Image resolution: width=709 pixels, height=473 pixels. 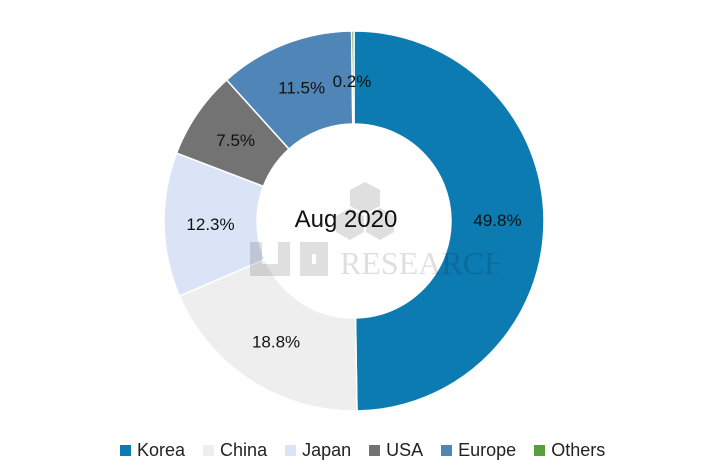 What do you see at coordinates (244, 449) in the screenshot?
I see `legend-label: China` at bounding box center [244, 449].